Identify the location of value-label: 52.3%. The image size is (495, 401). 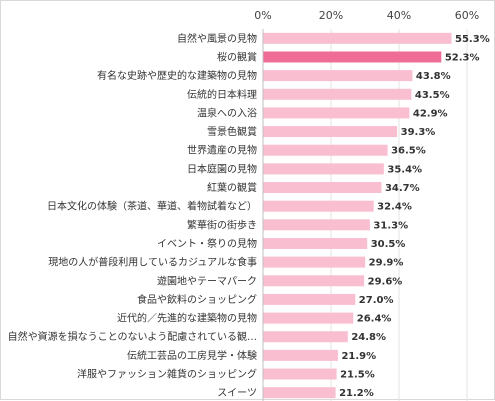
(462, 57).